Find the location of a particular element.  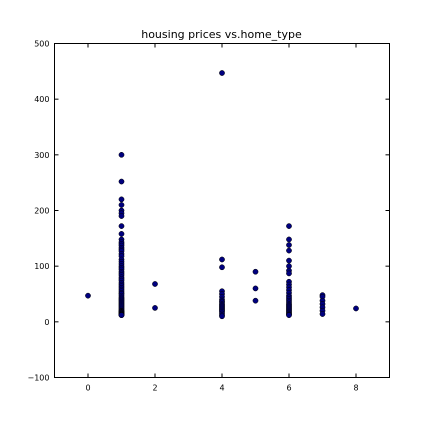

y-tick-label: 0 is located at coordinates (46, 322).